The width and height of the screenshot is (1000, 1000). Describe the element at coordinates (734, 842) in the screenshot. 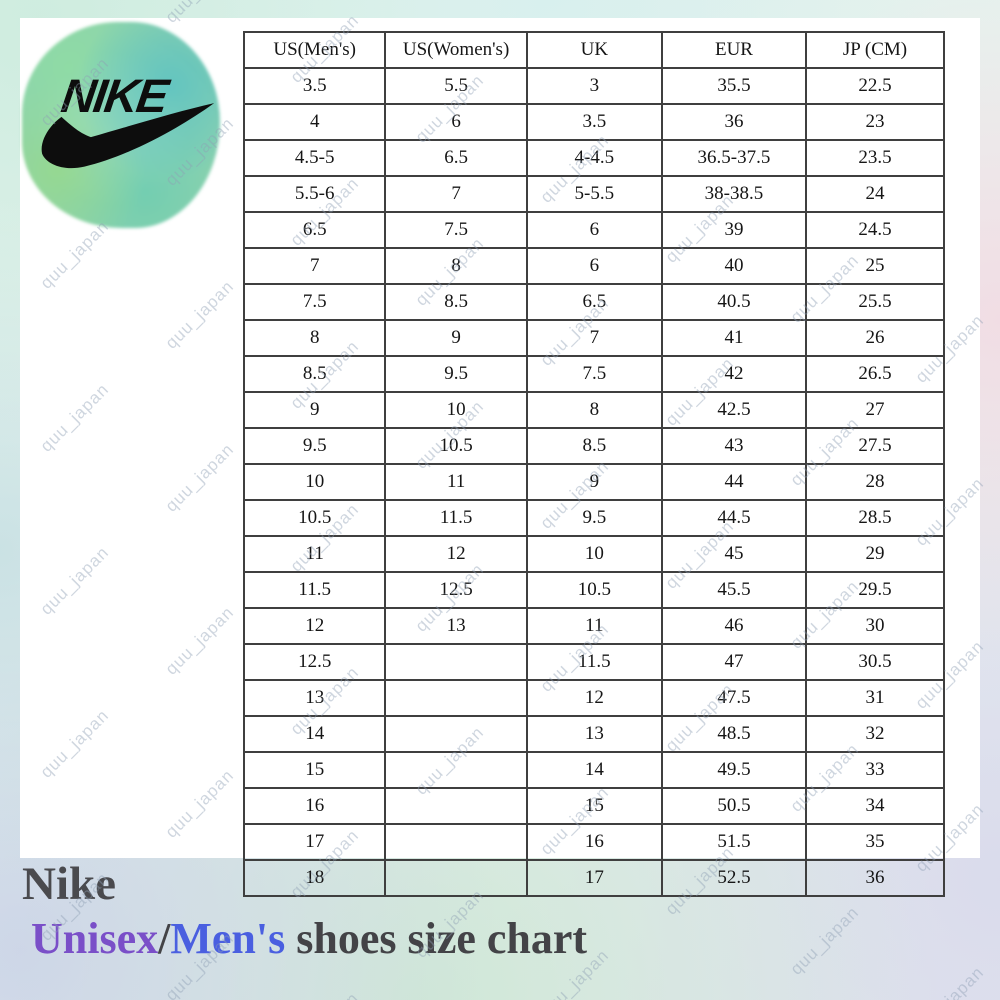

I see `table-cell: 51.5` at that location.